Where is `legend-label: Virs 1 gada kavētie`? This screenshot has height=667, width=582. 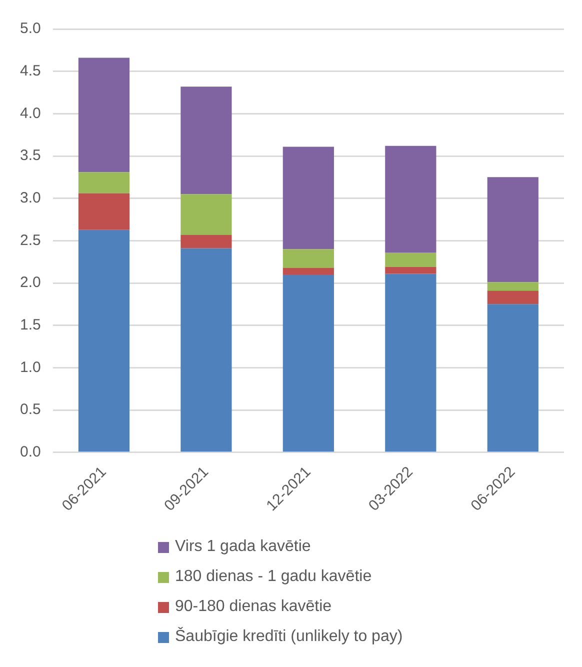 legend-label: Virs 1 gada kavētie is located at coordinates (243, 547).